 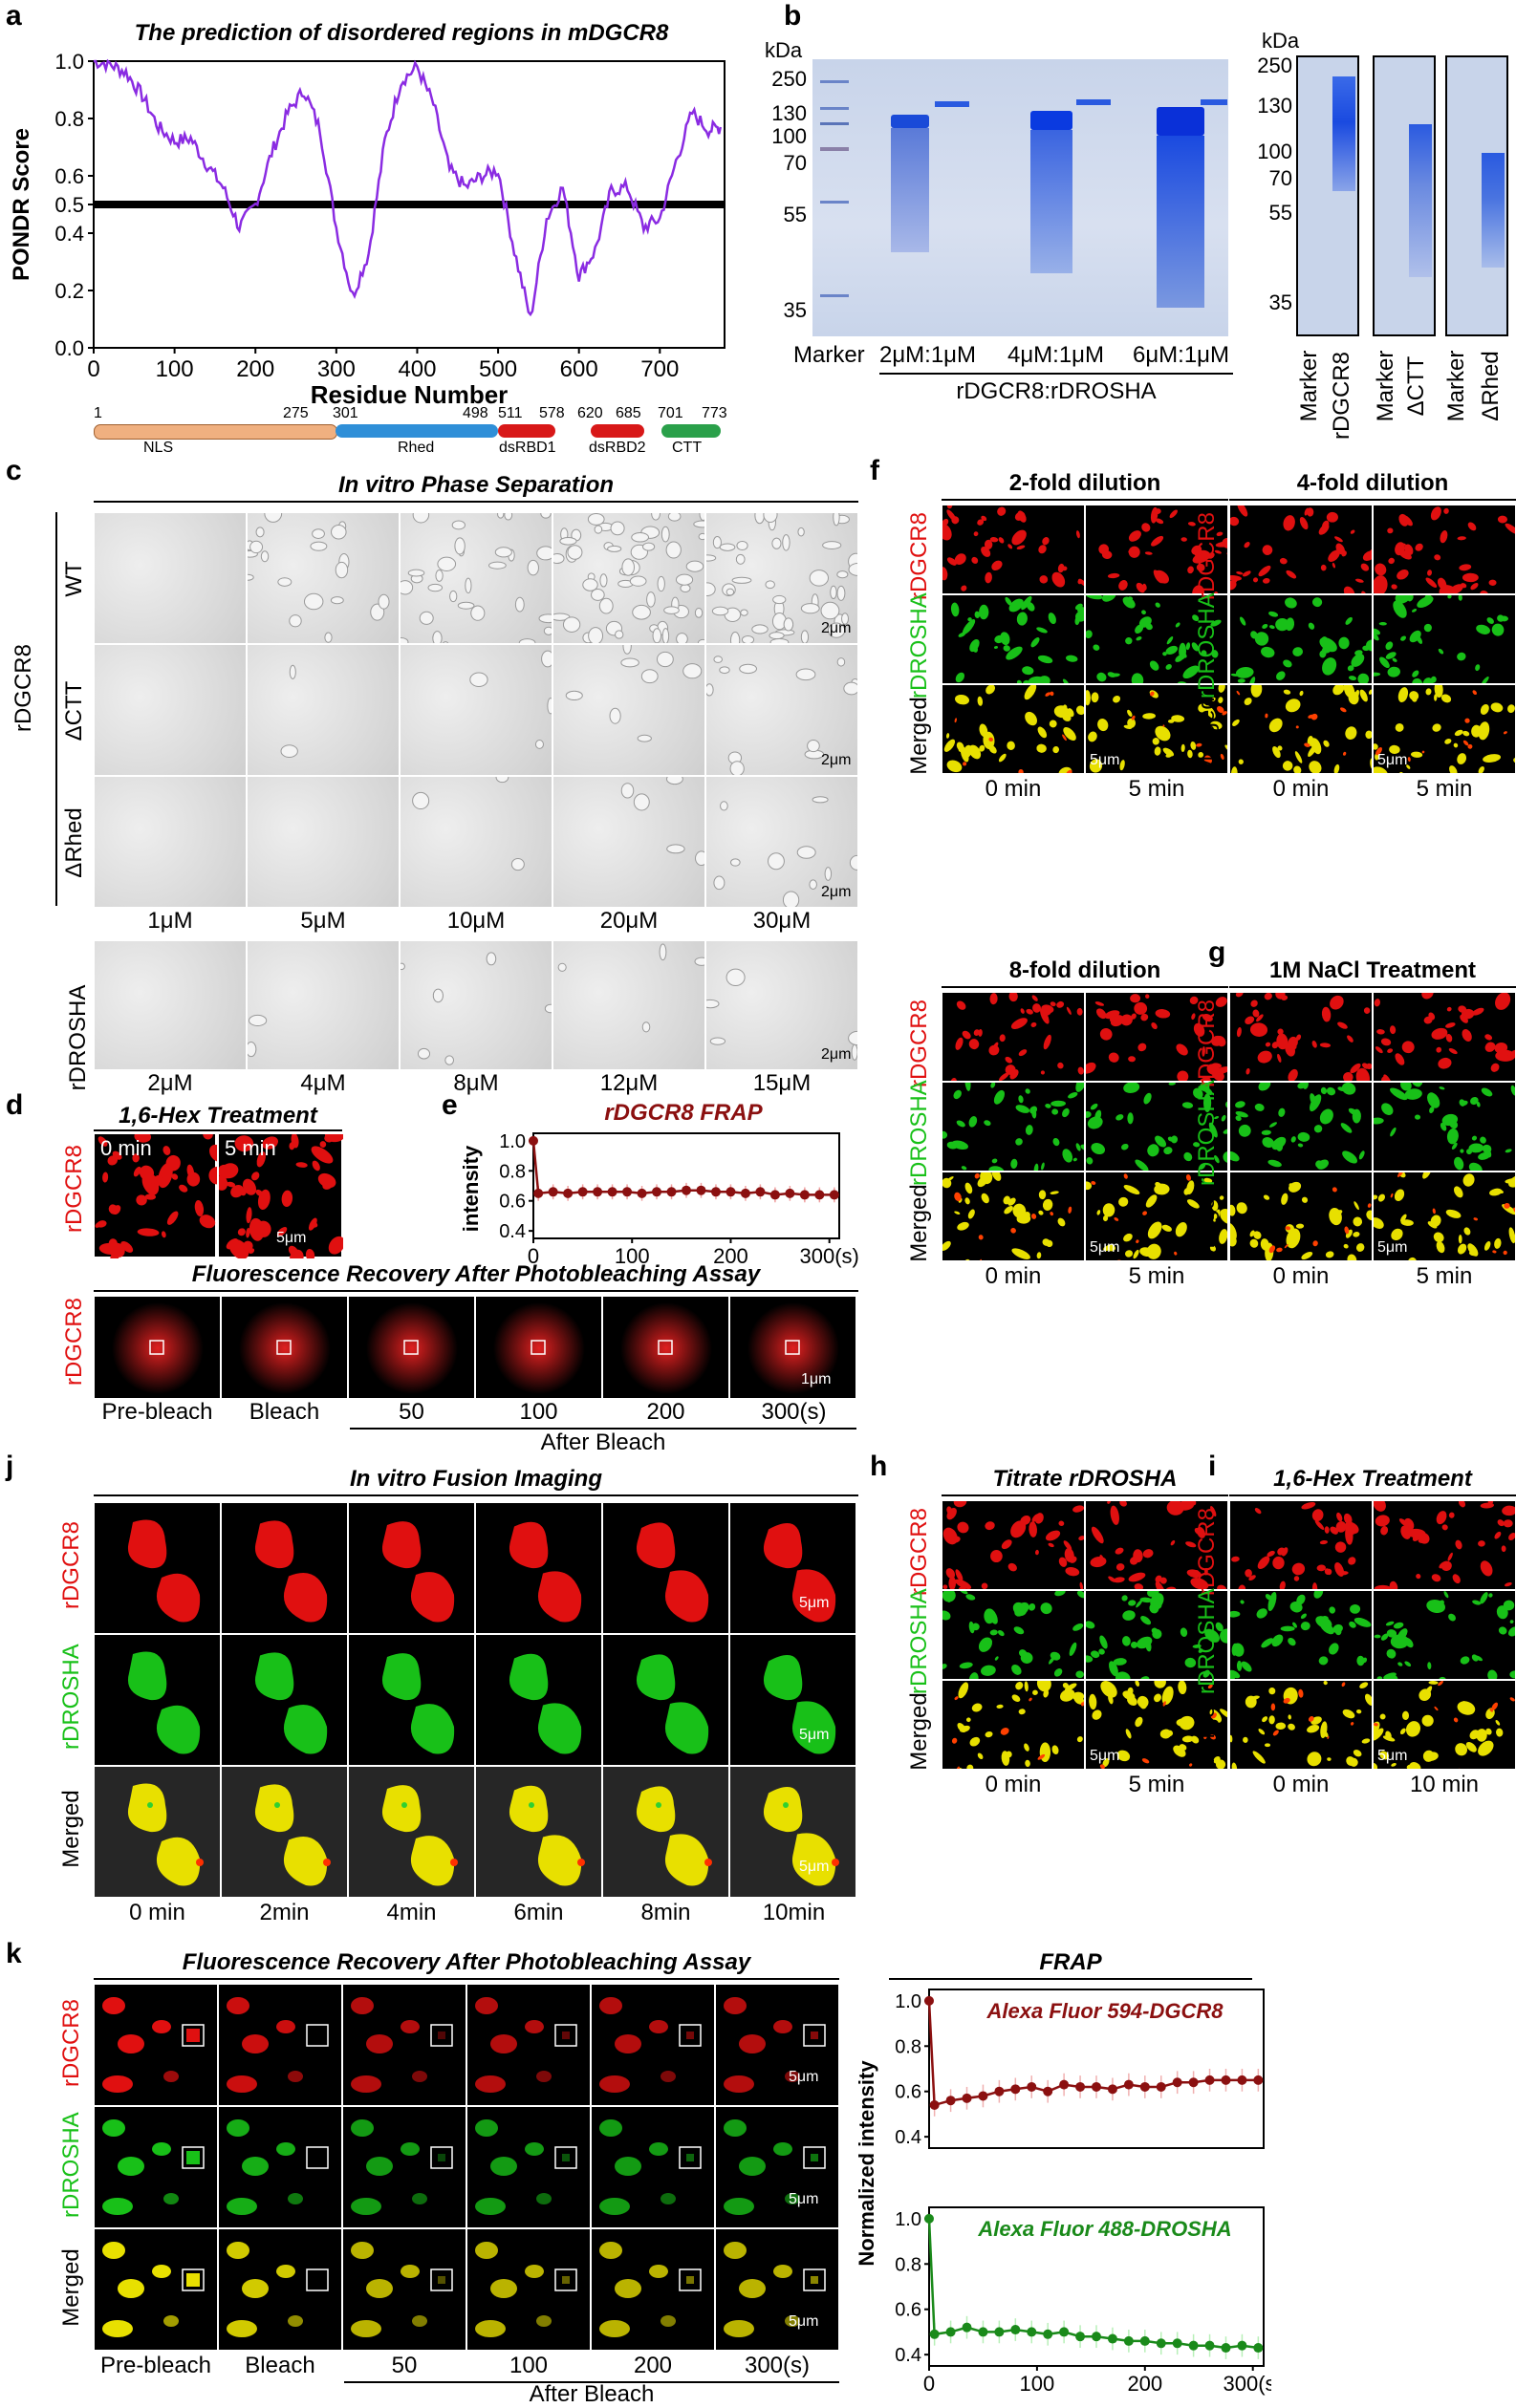 I want to click on domain-pos-685: 685, so click(x=628, y=413).